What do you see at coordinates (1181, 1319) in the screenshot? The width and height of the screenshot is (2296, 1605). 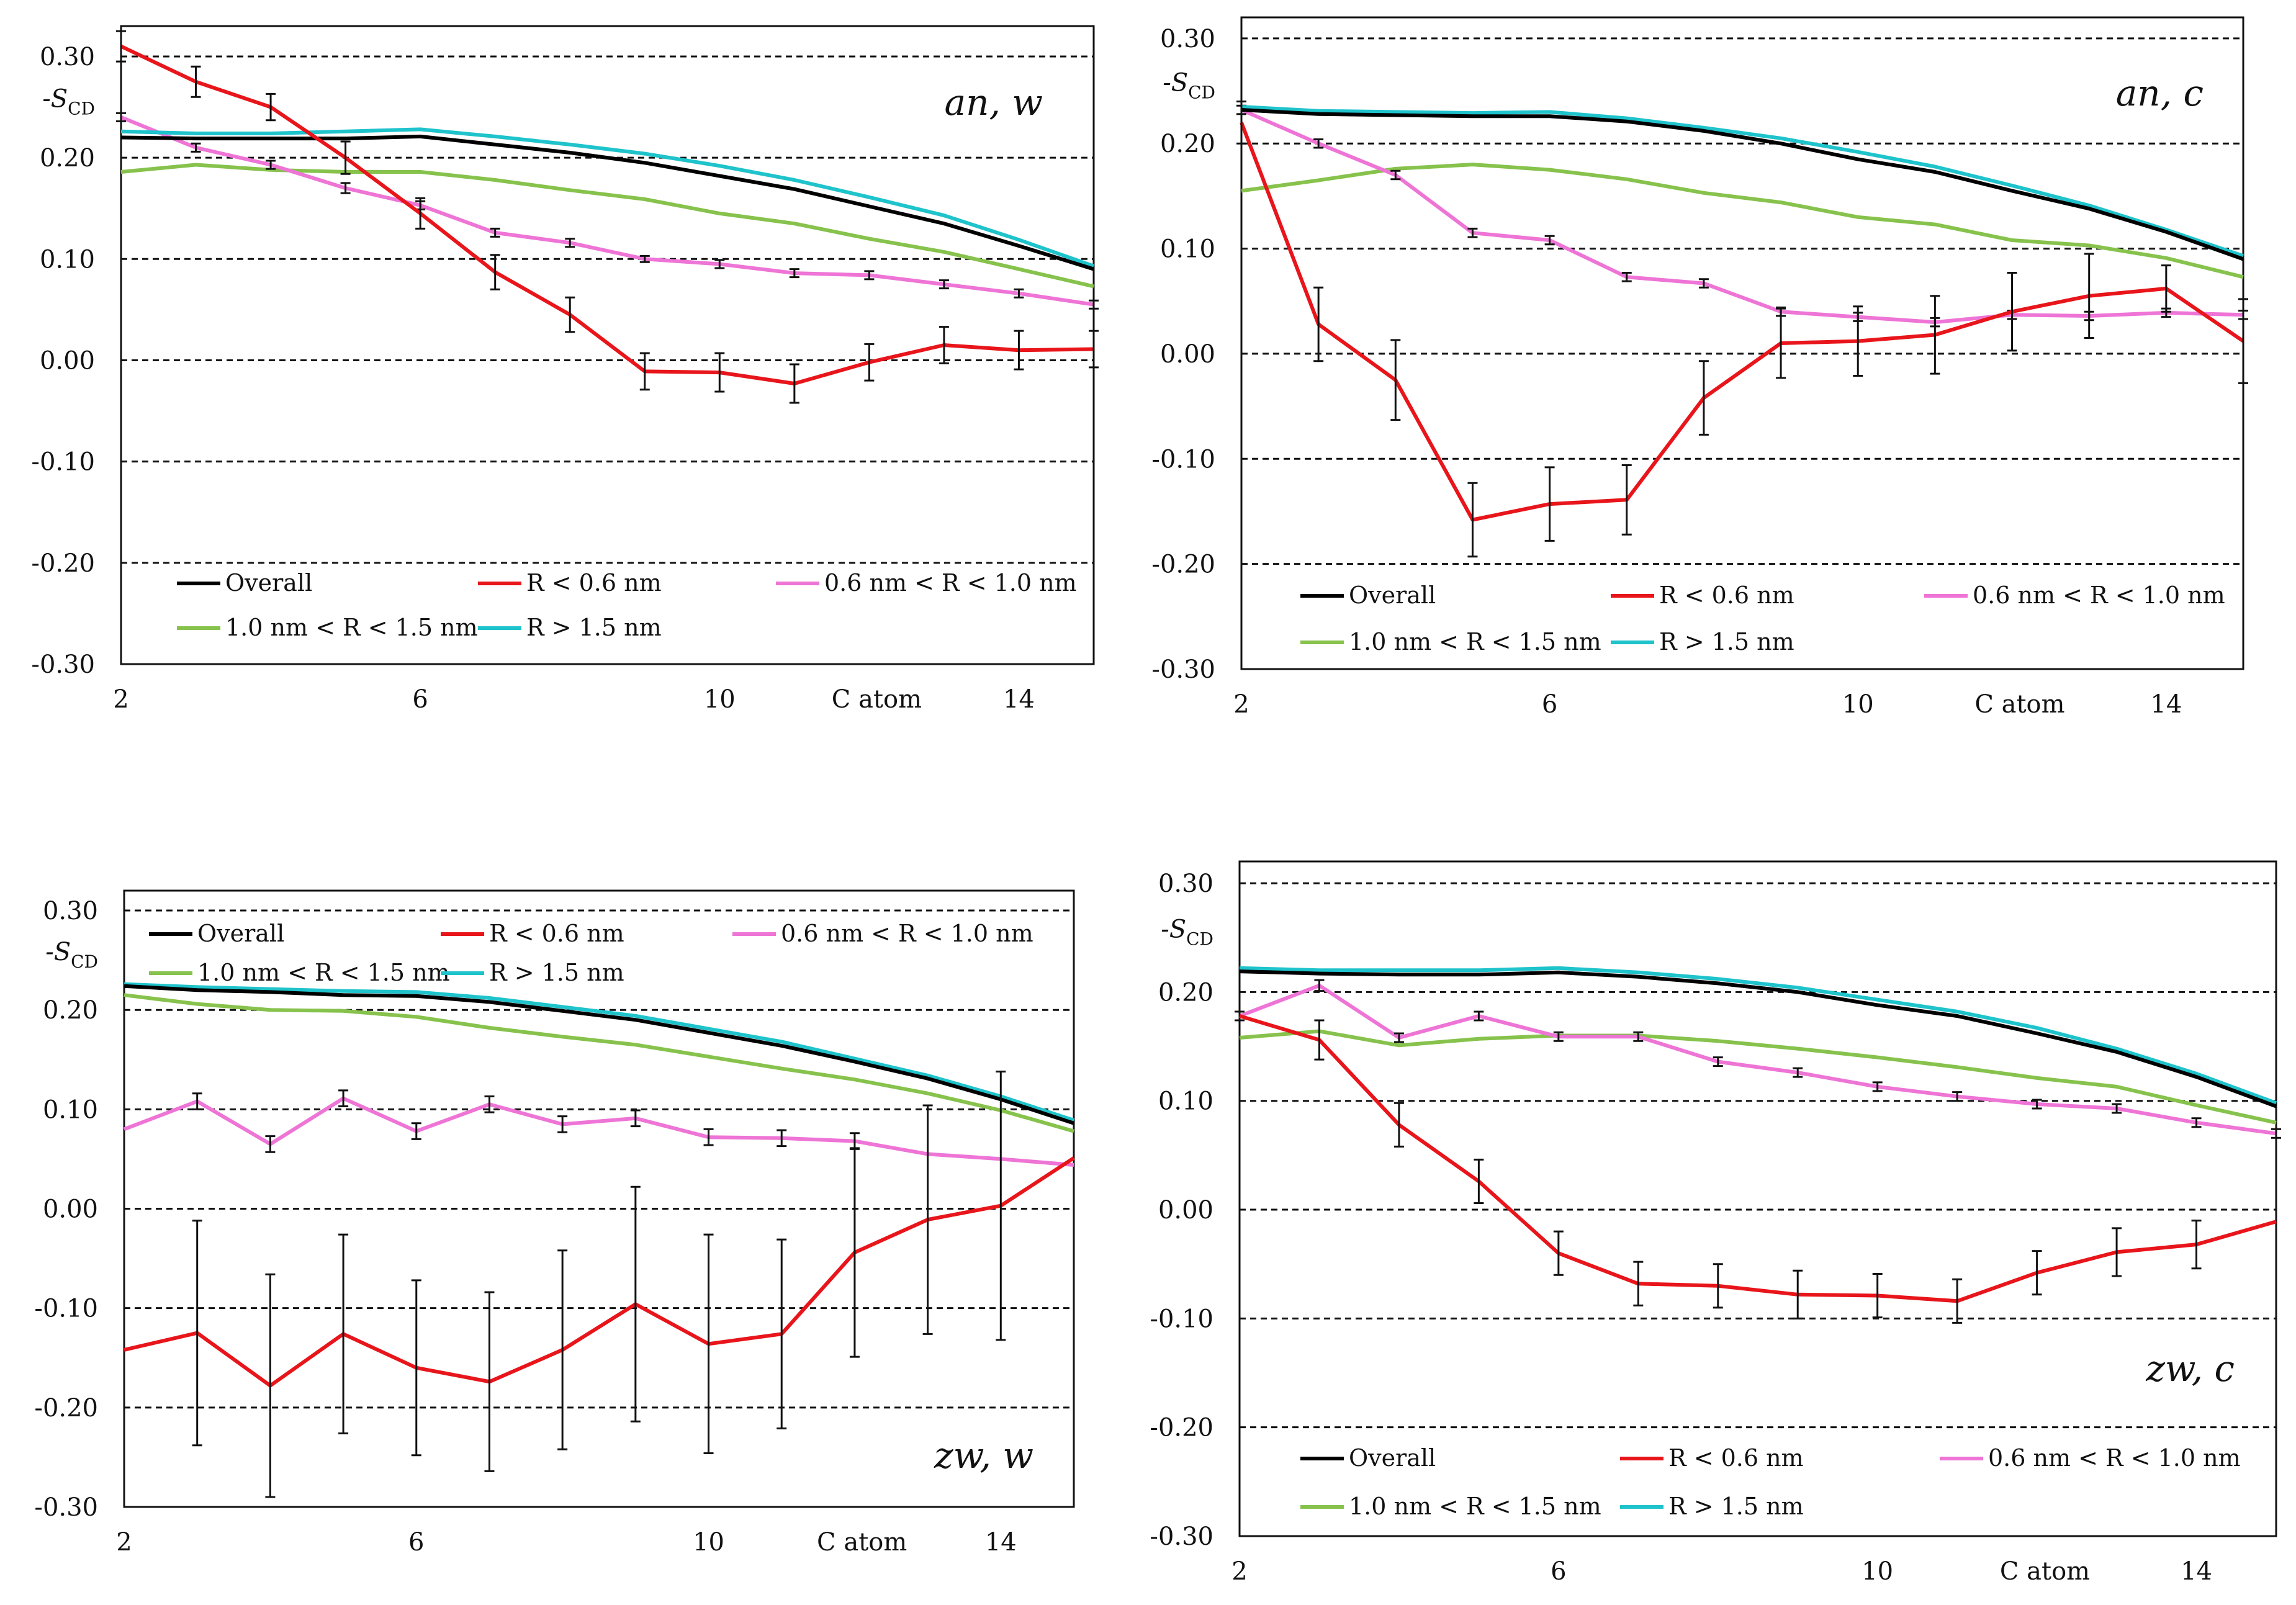 I see `y-tick-label: -0.10` at bounding box center [1181, 1319].